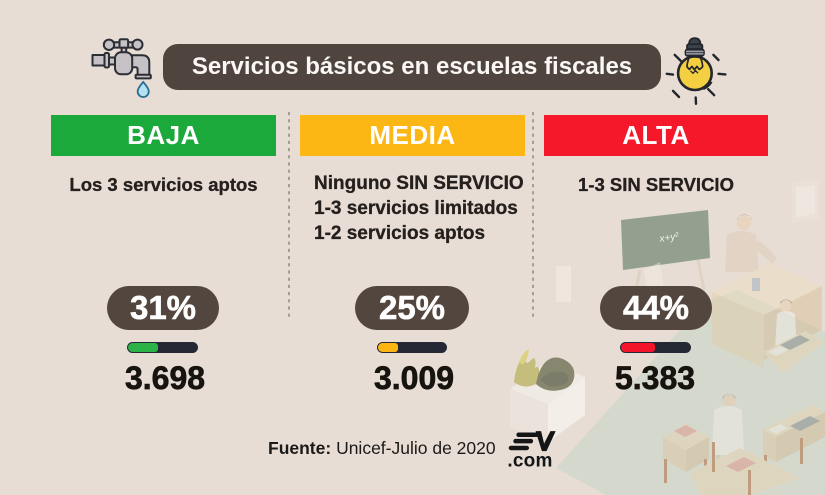 The image size is (825, 495). Describe the element at coordinates (529, 460) in the screenshot. I see `svg-text: .com` at that location.